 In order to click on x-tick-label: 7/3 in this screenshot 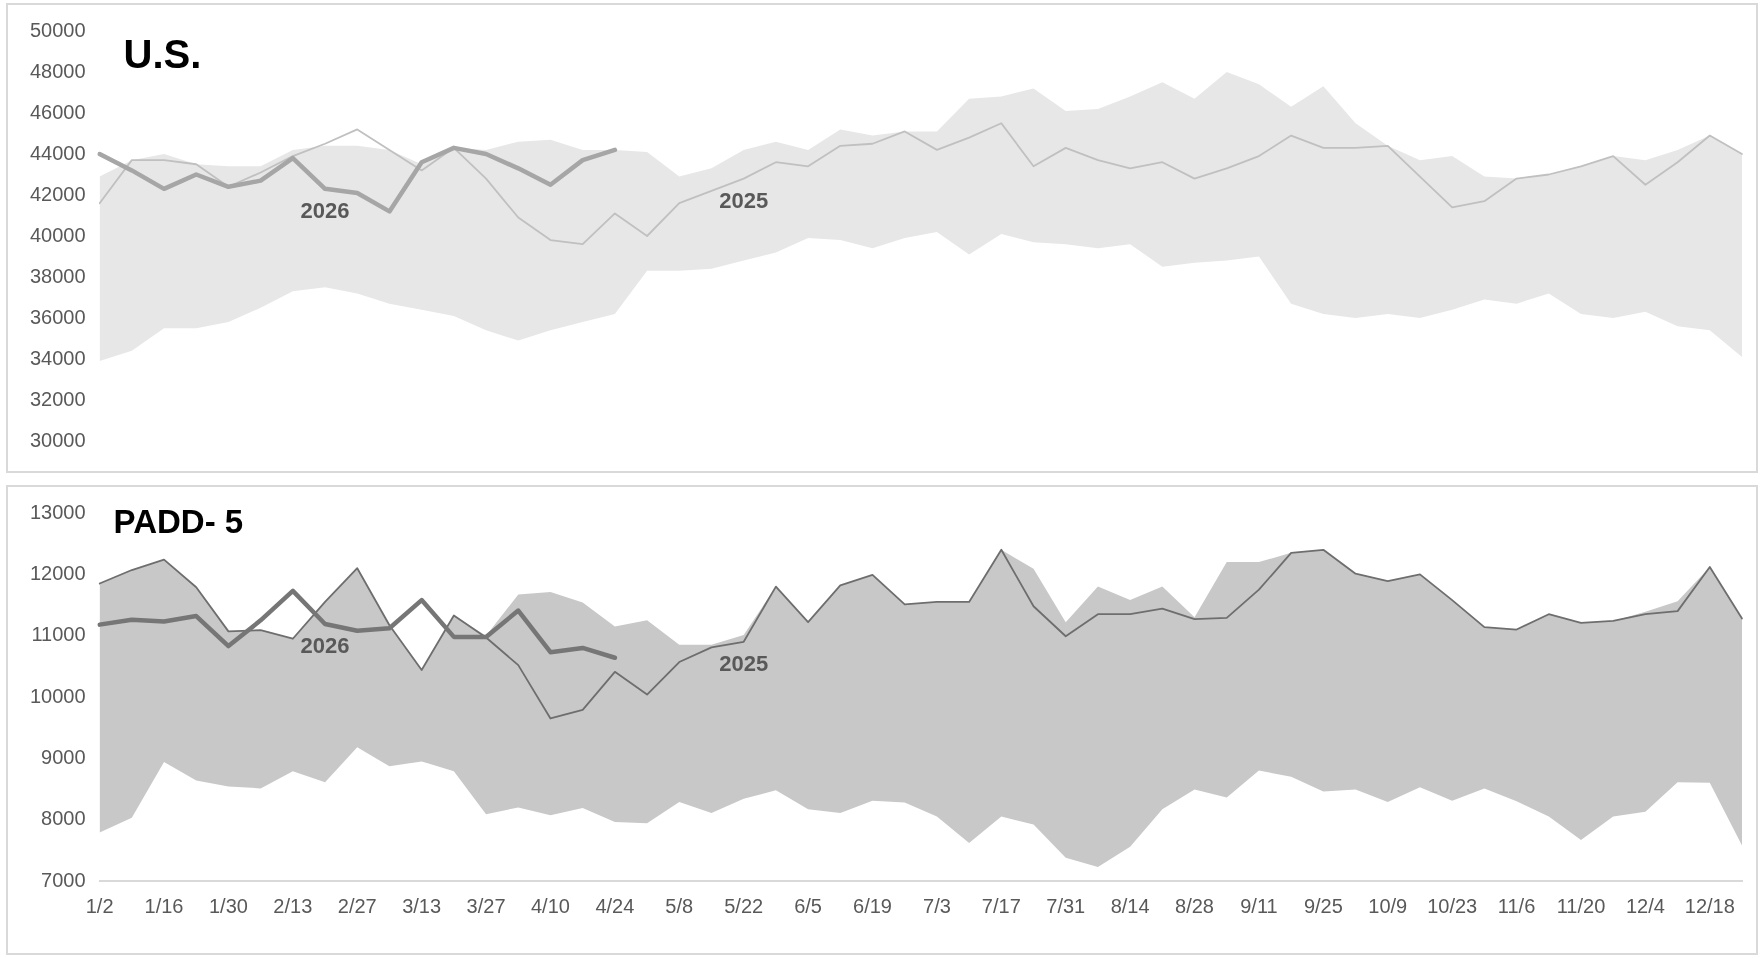, I will do `click(937, 905)`.